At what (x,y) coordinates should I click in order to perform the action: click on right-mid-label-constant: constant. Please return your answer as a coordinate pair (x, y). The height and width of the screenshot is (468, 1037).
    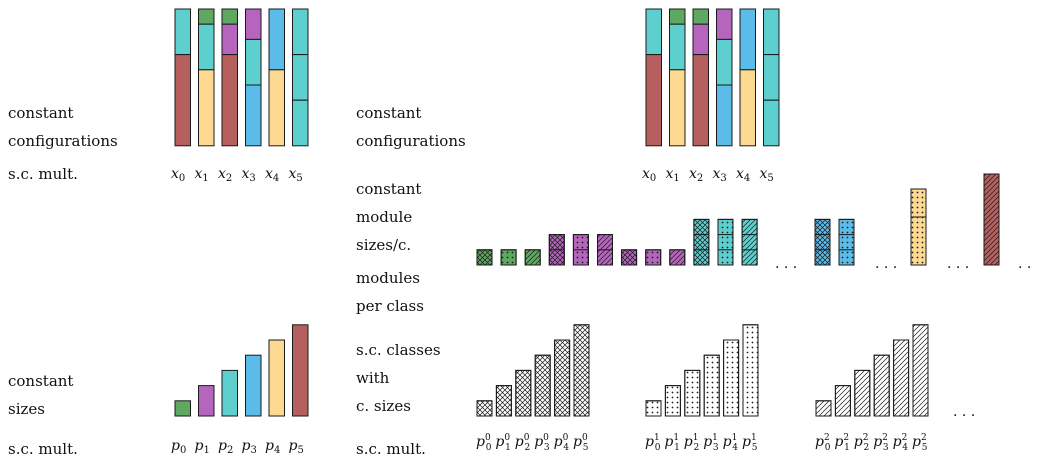
    Looking at the image, I should click on (388, 189).